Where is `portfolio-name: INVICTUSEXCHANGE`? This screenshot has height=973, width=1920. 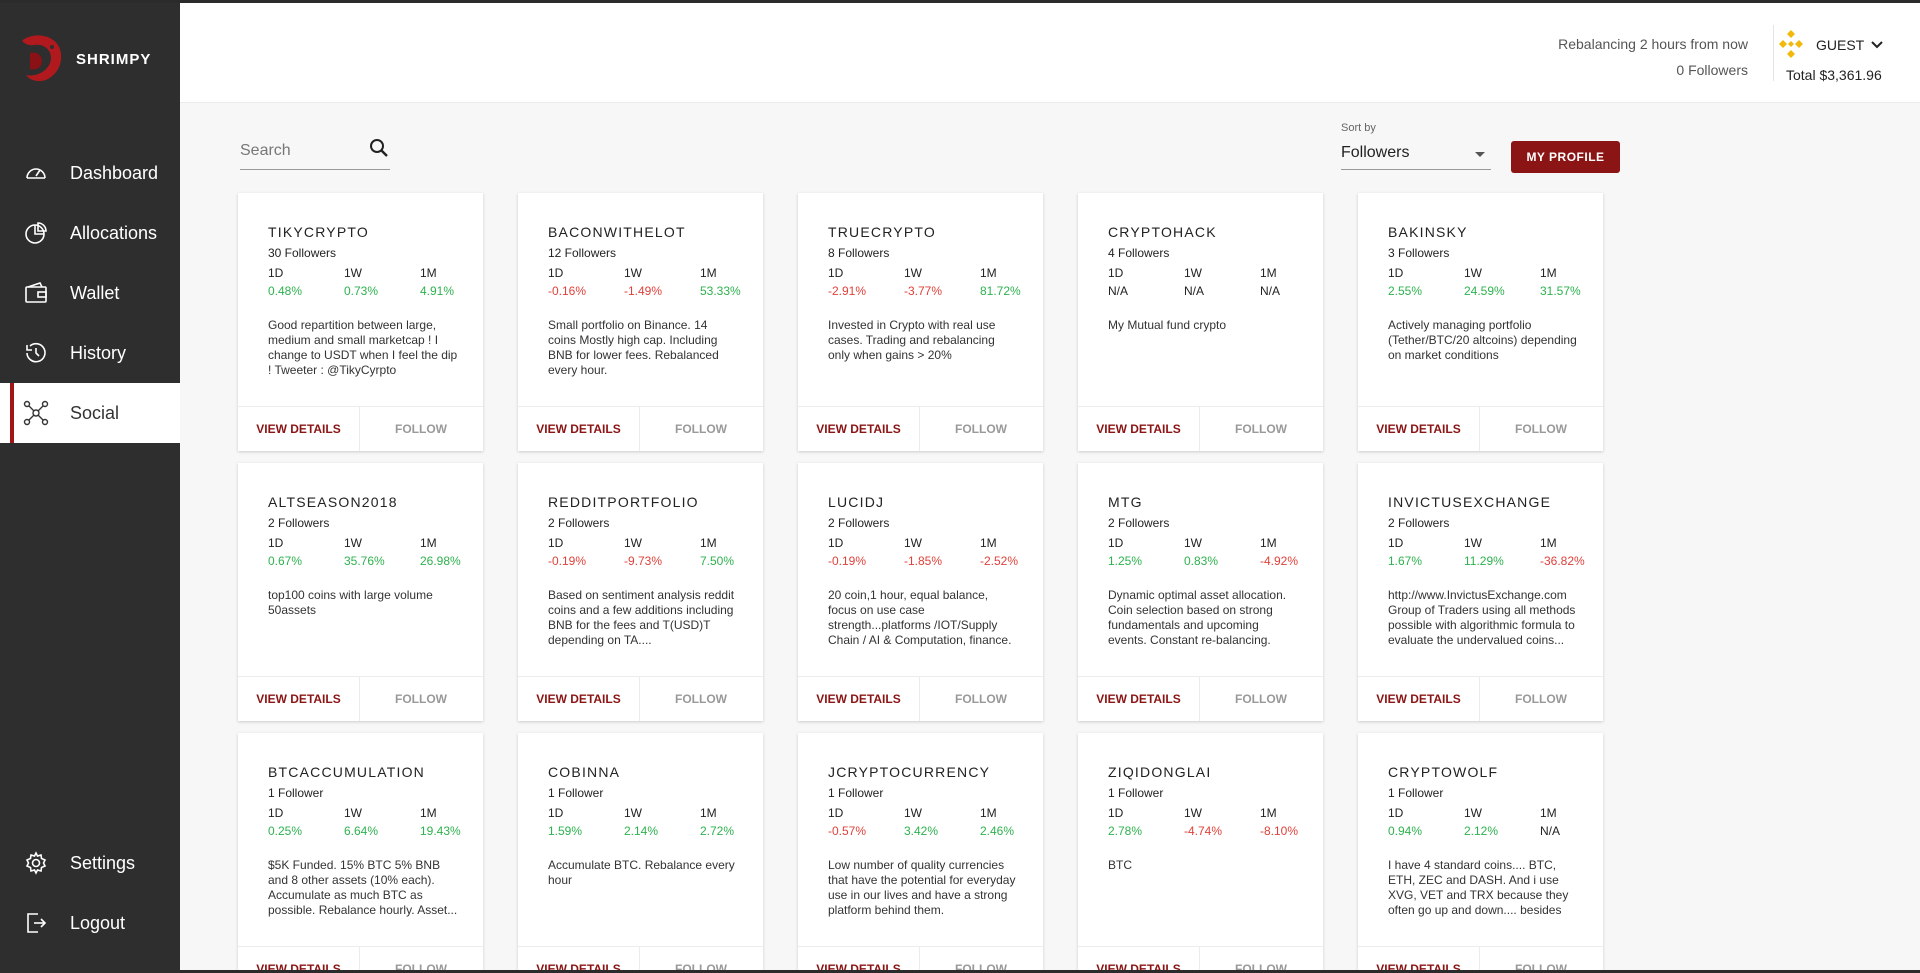 portfolio-name: INVICTUSEXCHANGE is located at coordinates (1470, 502).